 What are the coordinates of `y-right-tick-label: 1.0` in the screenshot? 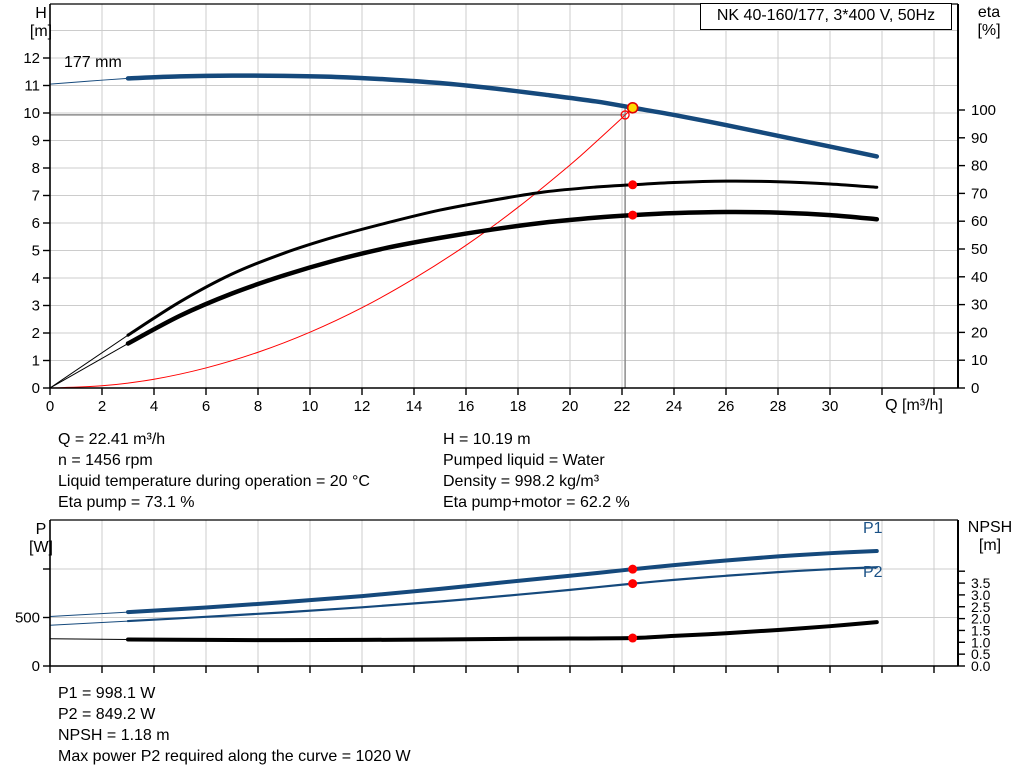 It's located at (981, 642).